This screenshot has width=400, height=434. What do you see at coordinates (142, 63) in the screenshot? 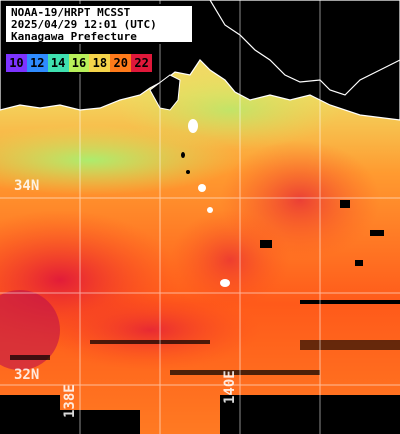
I see `legend-swatch-22: 22` at bounding box center [142, 63].